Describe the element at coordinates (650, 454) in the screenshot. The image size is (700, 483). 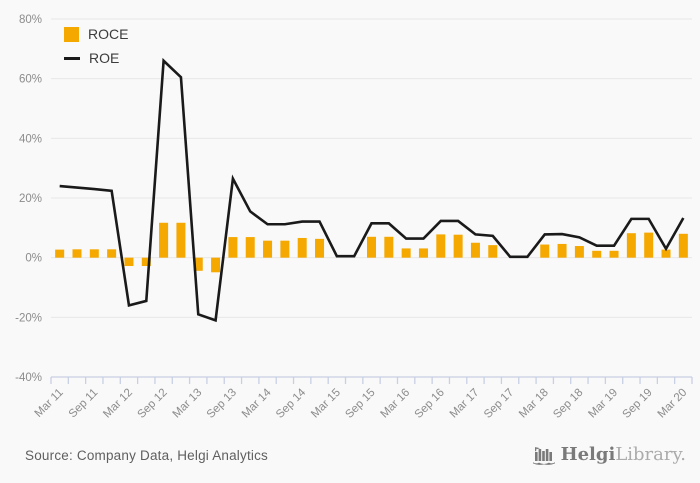
I see `brand-name-library: Library.` at that location.